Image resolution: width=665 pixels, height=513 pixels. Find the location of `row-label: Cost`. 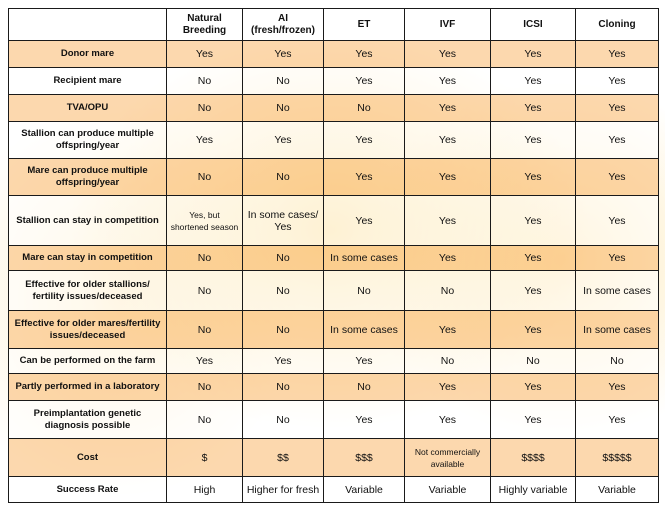

row-label: Cost is located at coordinates (87, 457).